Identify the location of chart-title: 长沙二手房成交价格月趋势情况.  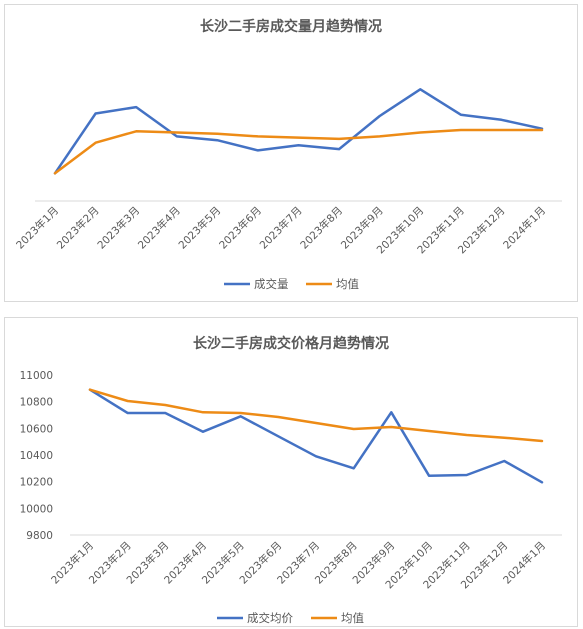
(291, 343).